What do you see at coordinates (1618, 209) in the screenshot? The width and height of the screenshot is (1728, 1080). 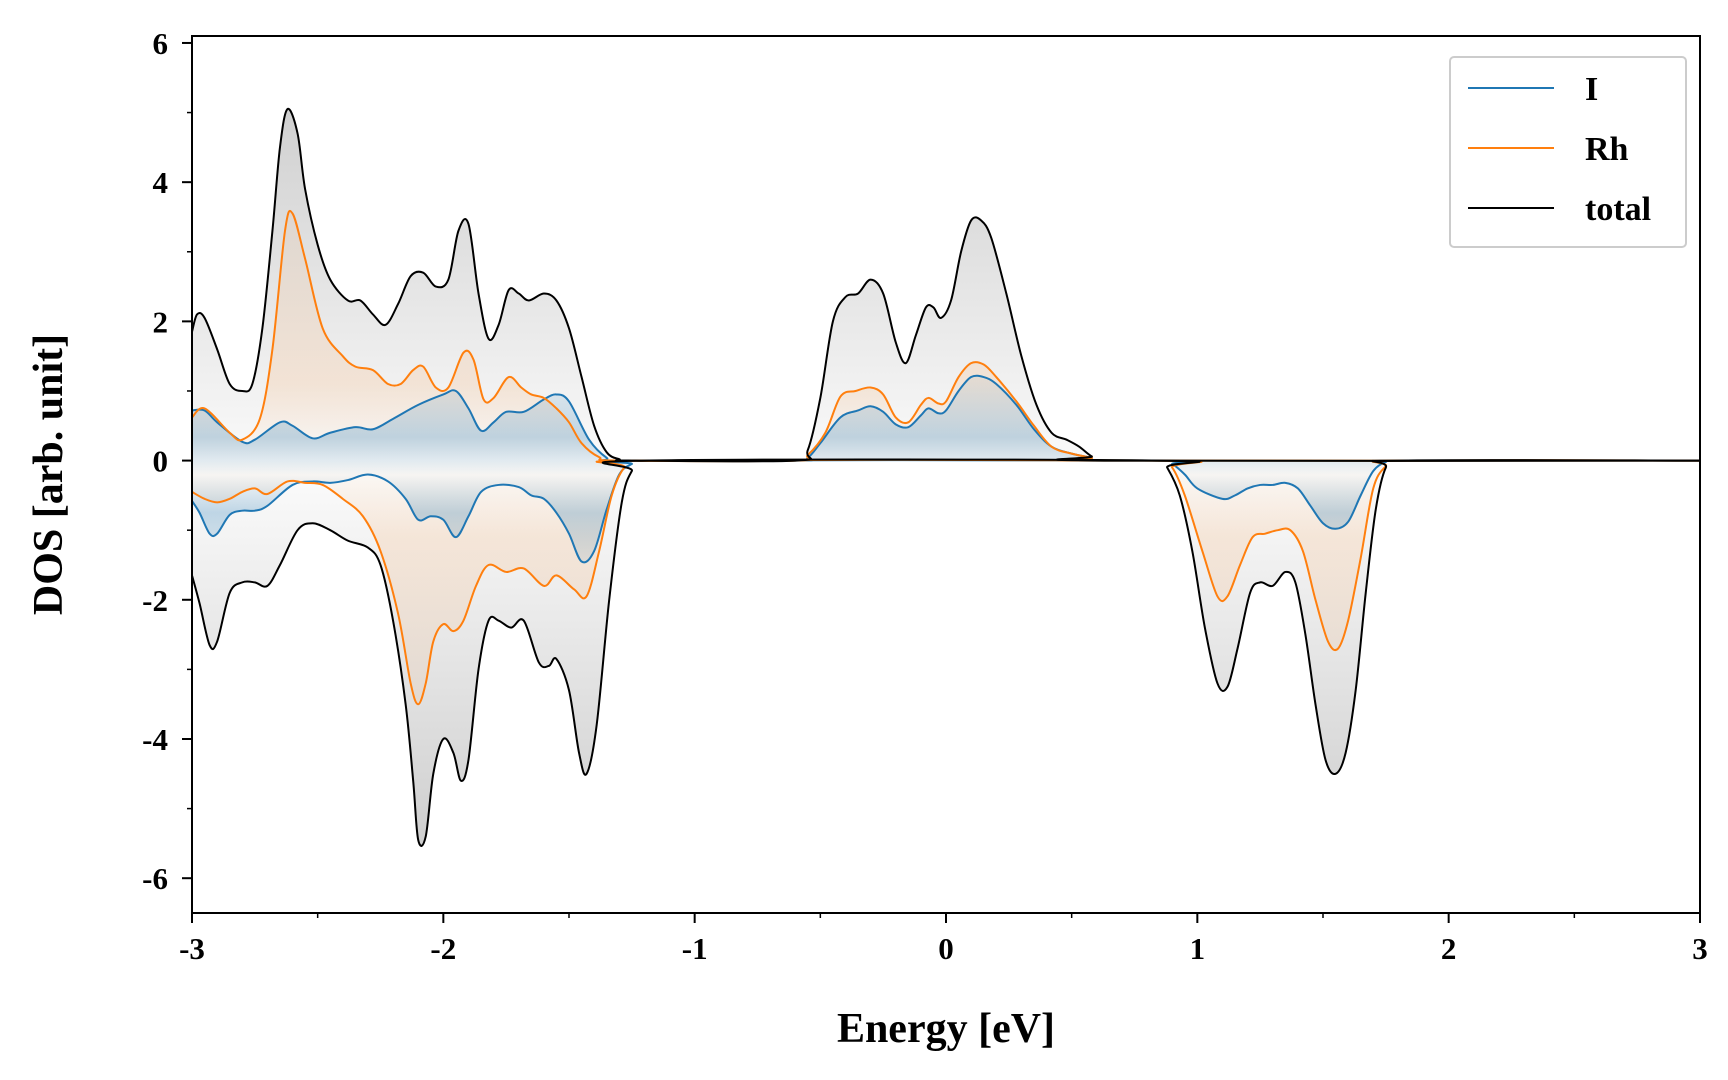 I see `legend-label-total: total` at bounding box center [1618, 209].